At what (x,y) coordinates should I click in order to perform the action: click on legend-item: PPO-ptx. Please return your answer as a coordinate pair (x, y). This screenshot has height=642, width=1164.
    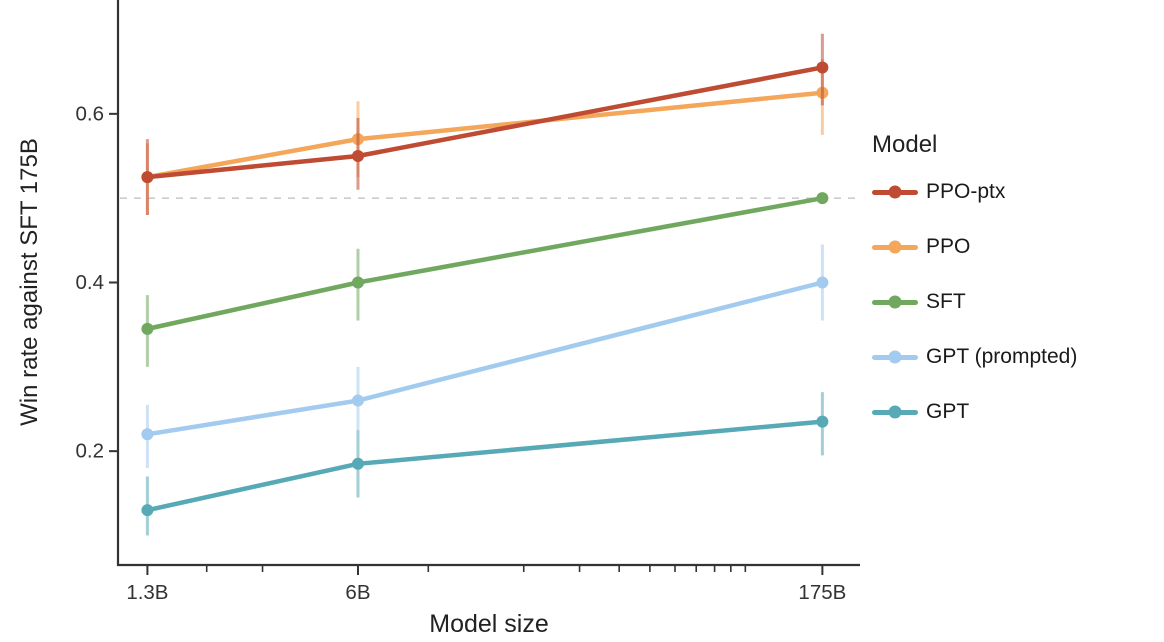
    Looking at the image, I should click on (974, 192).